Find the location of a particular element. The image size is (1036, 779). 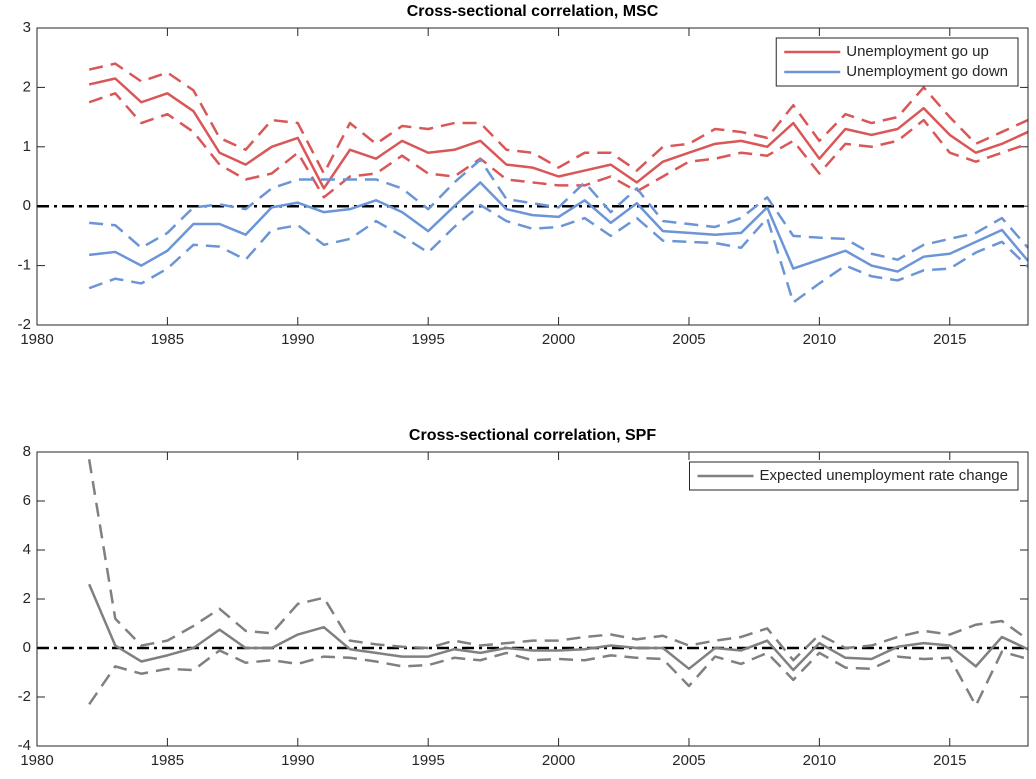

legend-label: Unemployment go down is located at coordinates (927, 71).